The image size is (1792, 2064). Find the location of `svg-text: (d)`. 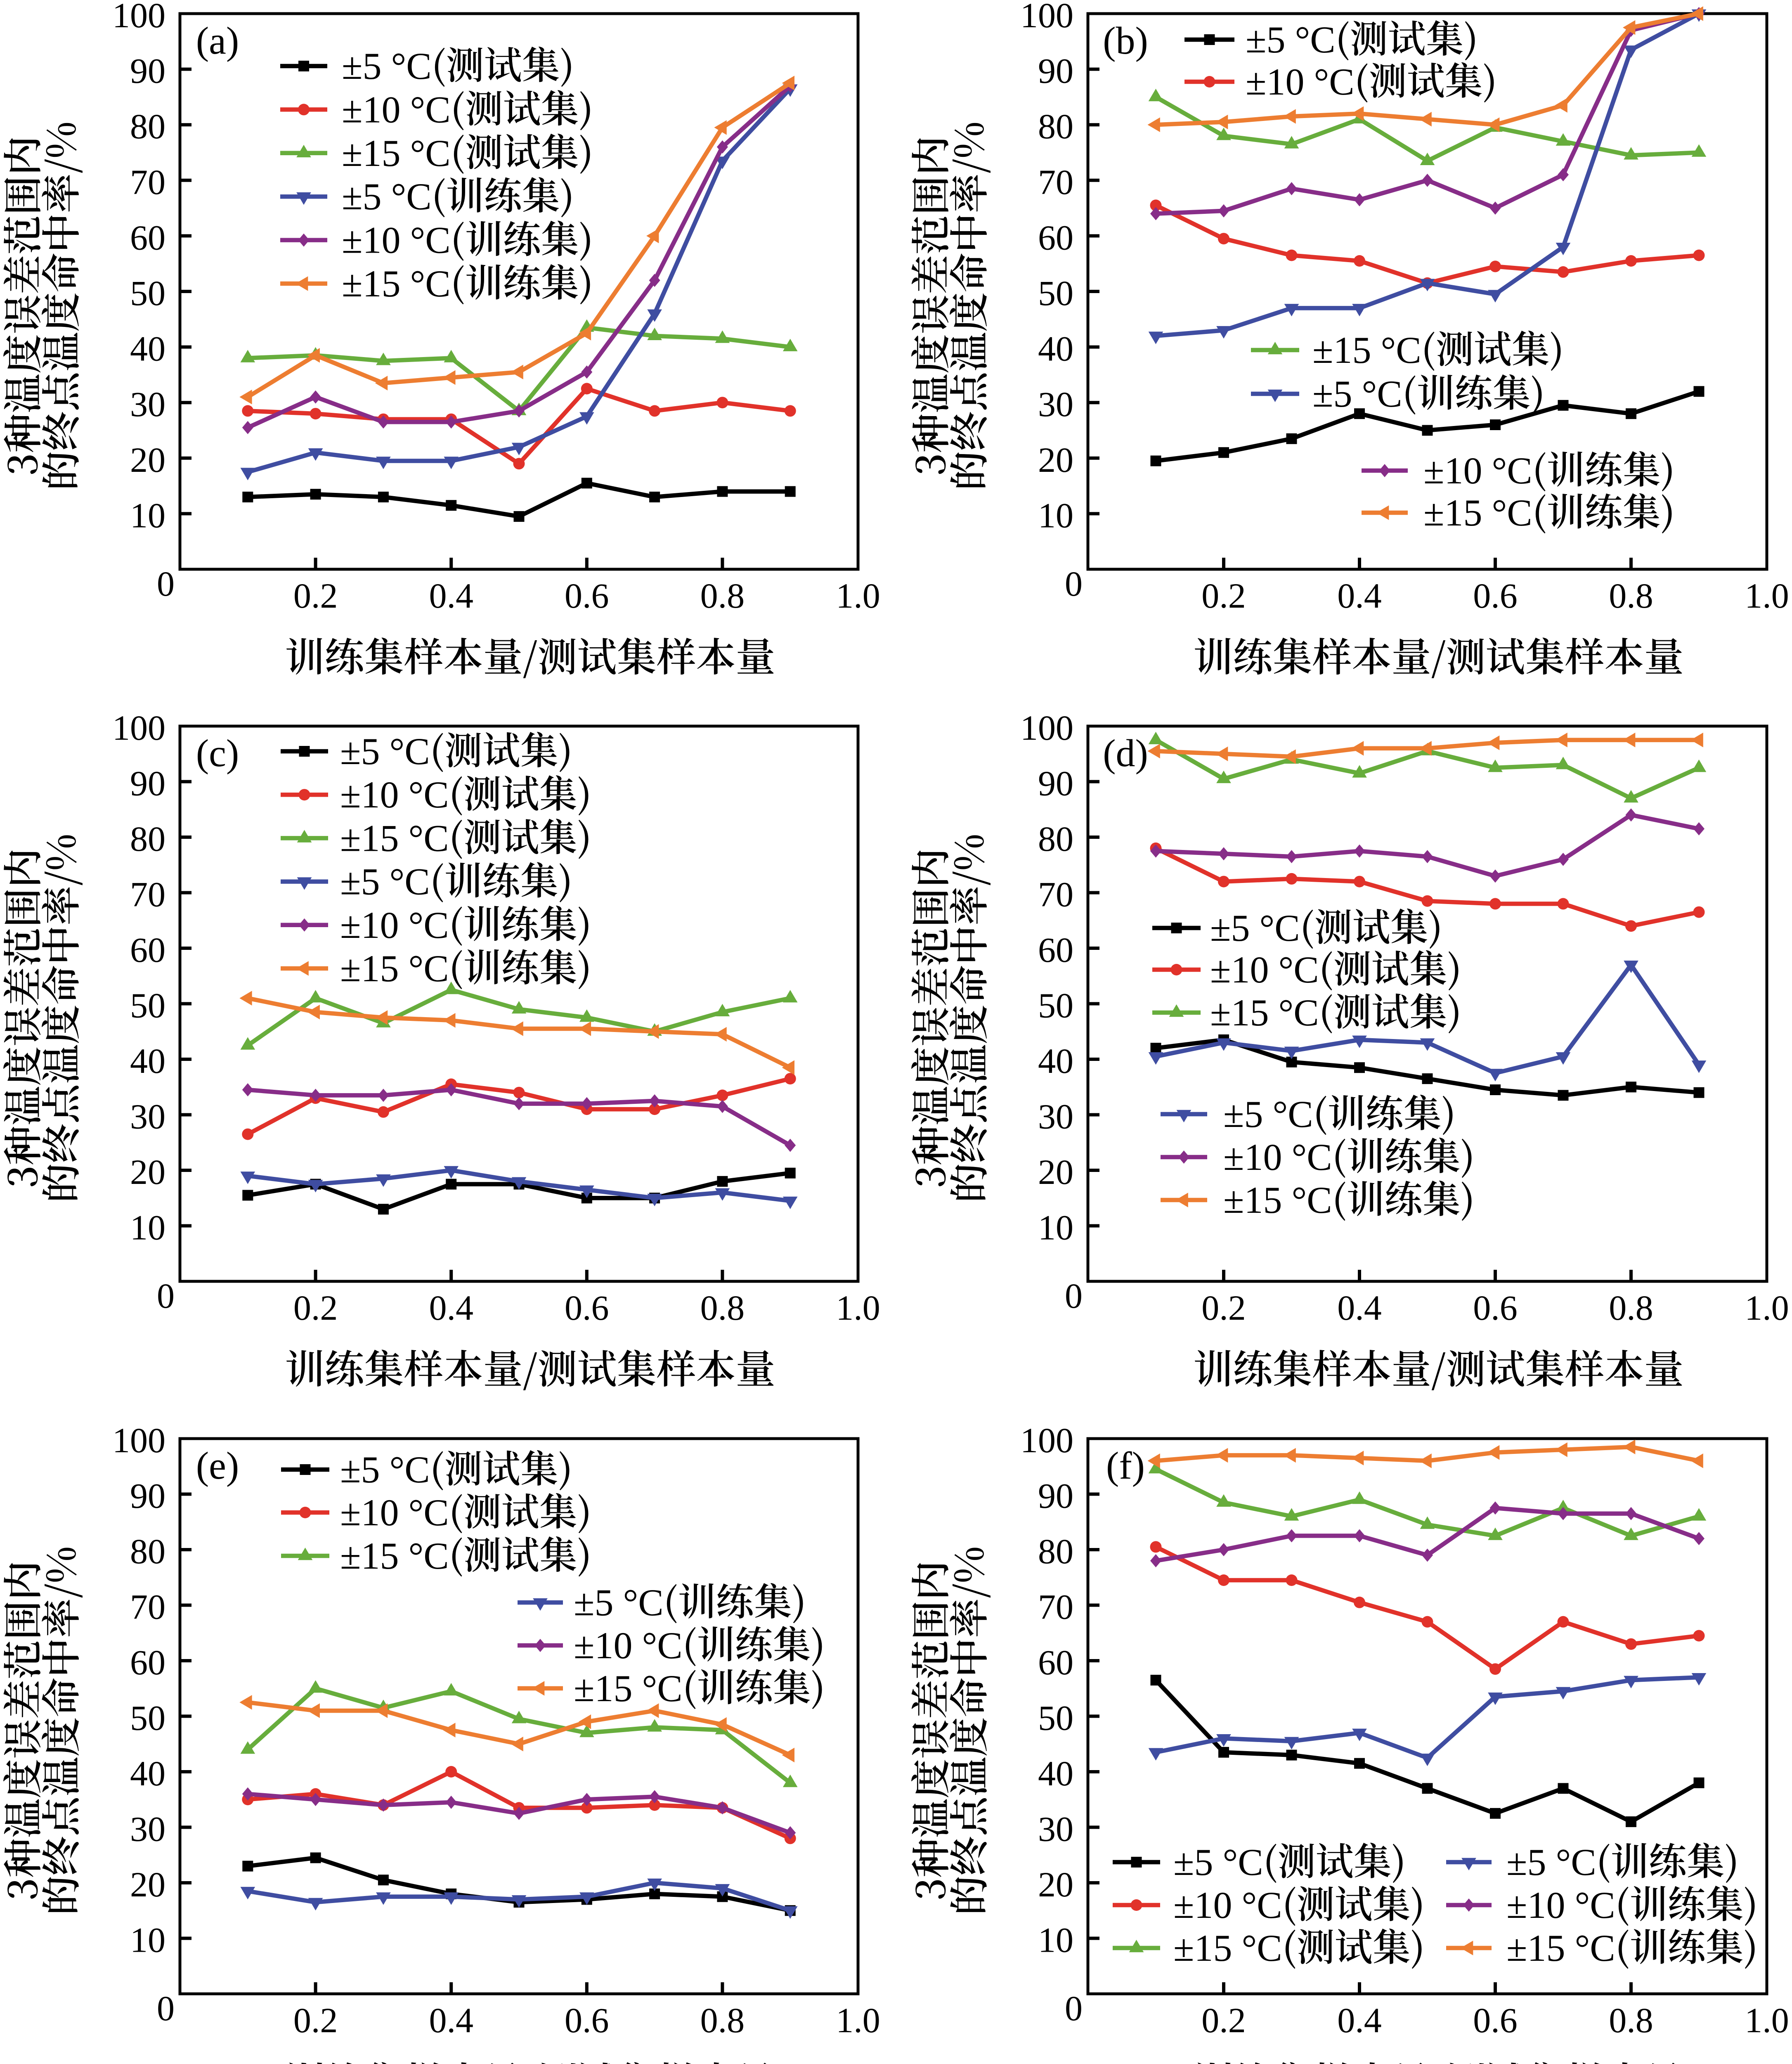

svg-text: (d) is located at coordinates (1125, 753).